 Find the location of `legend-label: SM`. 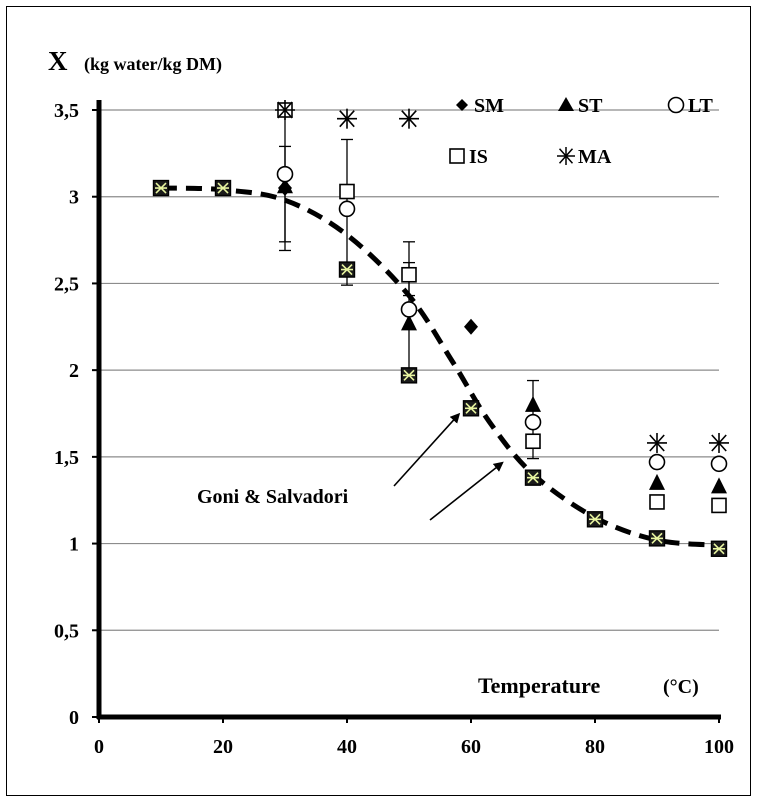

legend-label: SM is located at coordinates (489, 106).